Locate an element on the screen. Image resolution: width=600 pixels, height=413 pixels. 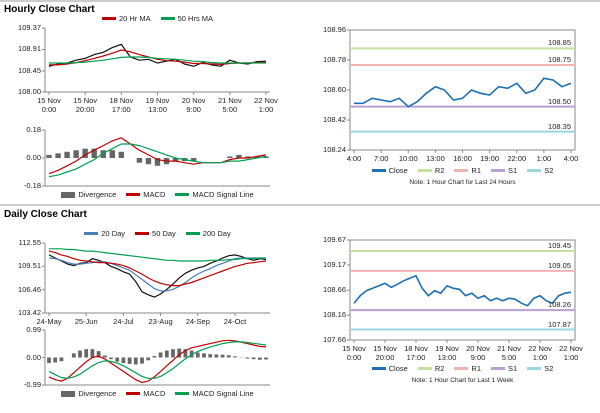
x-tick-label: 20 Nov 9:00 is located at coordinates (478, 353).